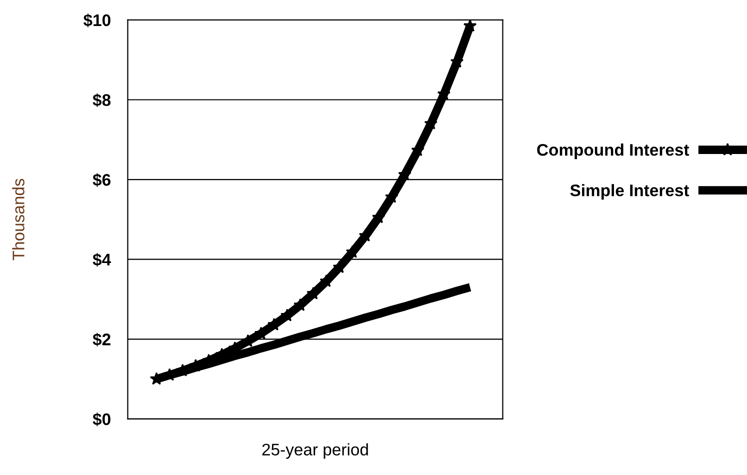 This screenshot has height=475, width=747. I want to click on y-tick-label: $6, so click(101, 180).